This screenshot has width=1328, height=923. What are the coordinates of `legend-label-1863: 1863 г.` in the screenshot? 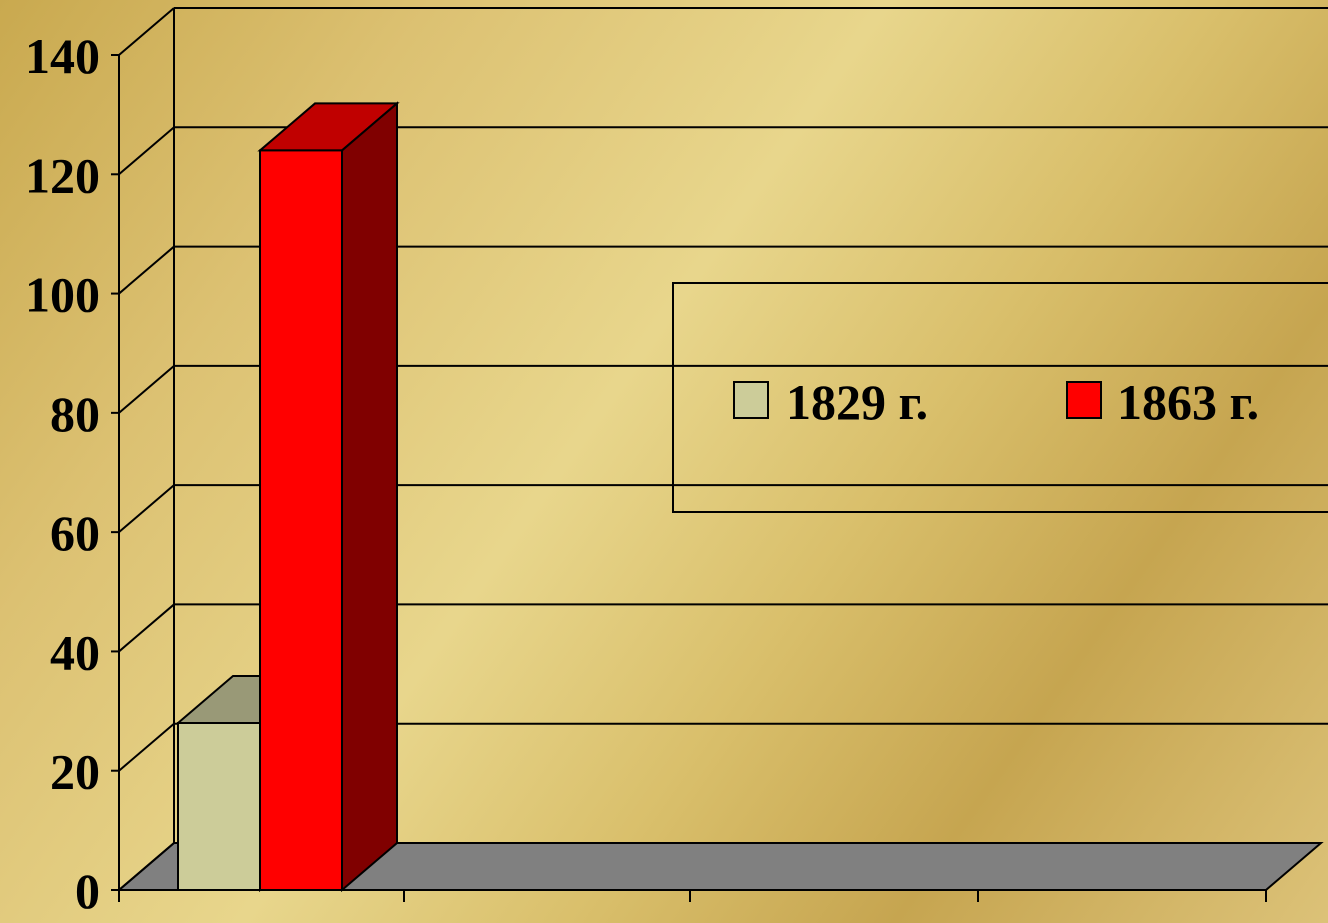 It's located at (1188, 402).